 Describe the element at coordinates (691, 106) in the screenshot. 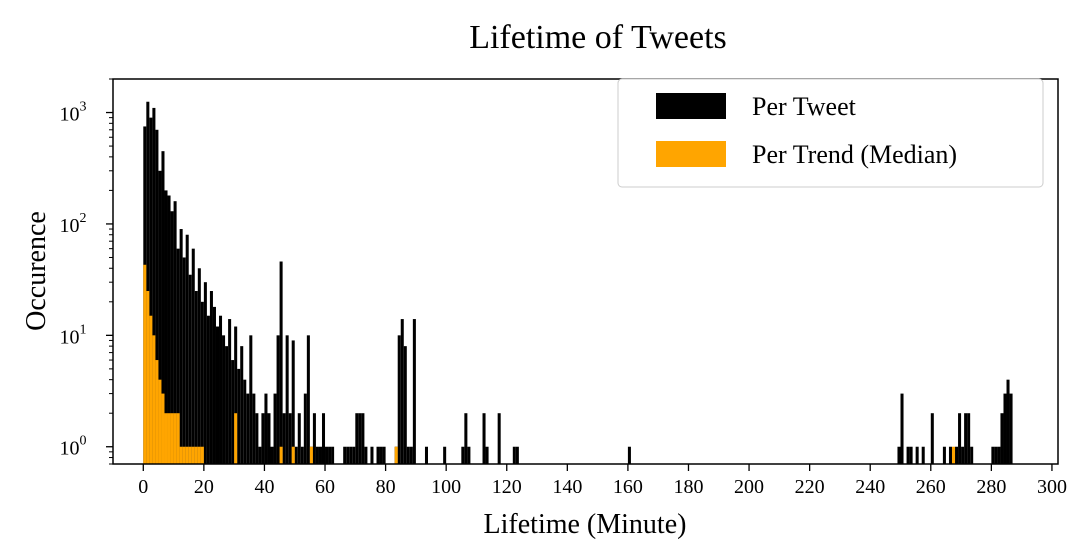

I see `legend-swatch-per-tweet` at that location.